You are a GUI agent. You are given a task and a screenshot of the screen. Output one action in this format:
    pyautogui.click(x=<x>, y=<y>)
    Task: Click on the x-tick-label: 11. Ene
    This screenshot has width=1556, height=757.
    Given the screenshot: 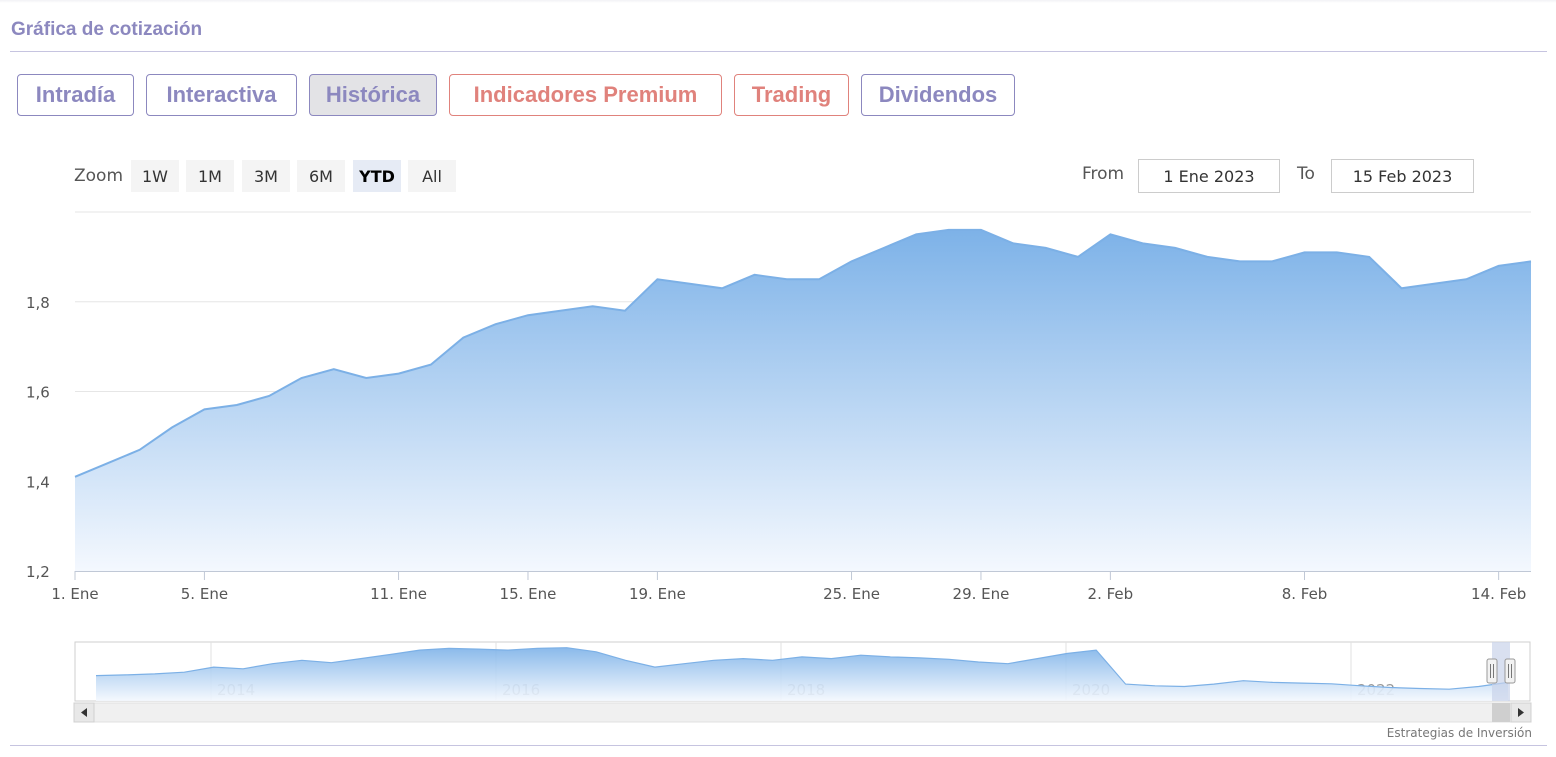 What is the action you would take?
    pyautogui.click(x=398, y=594)
    